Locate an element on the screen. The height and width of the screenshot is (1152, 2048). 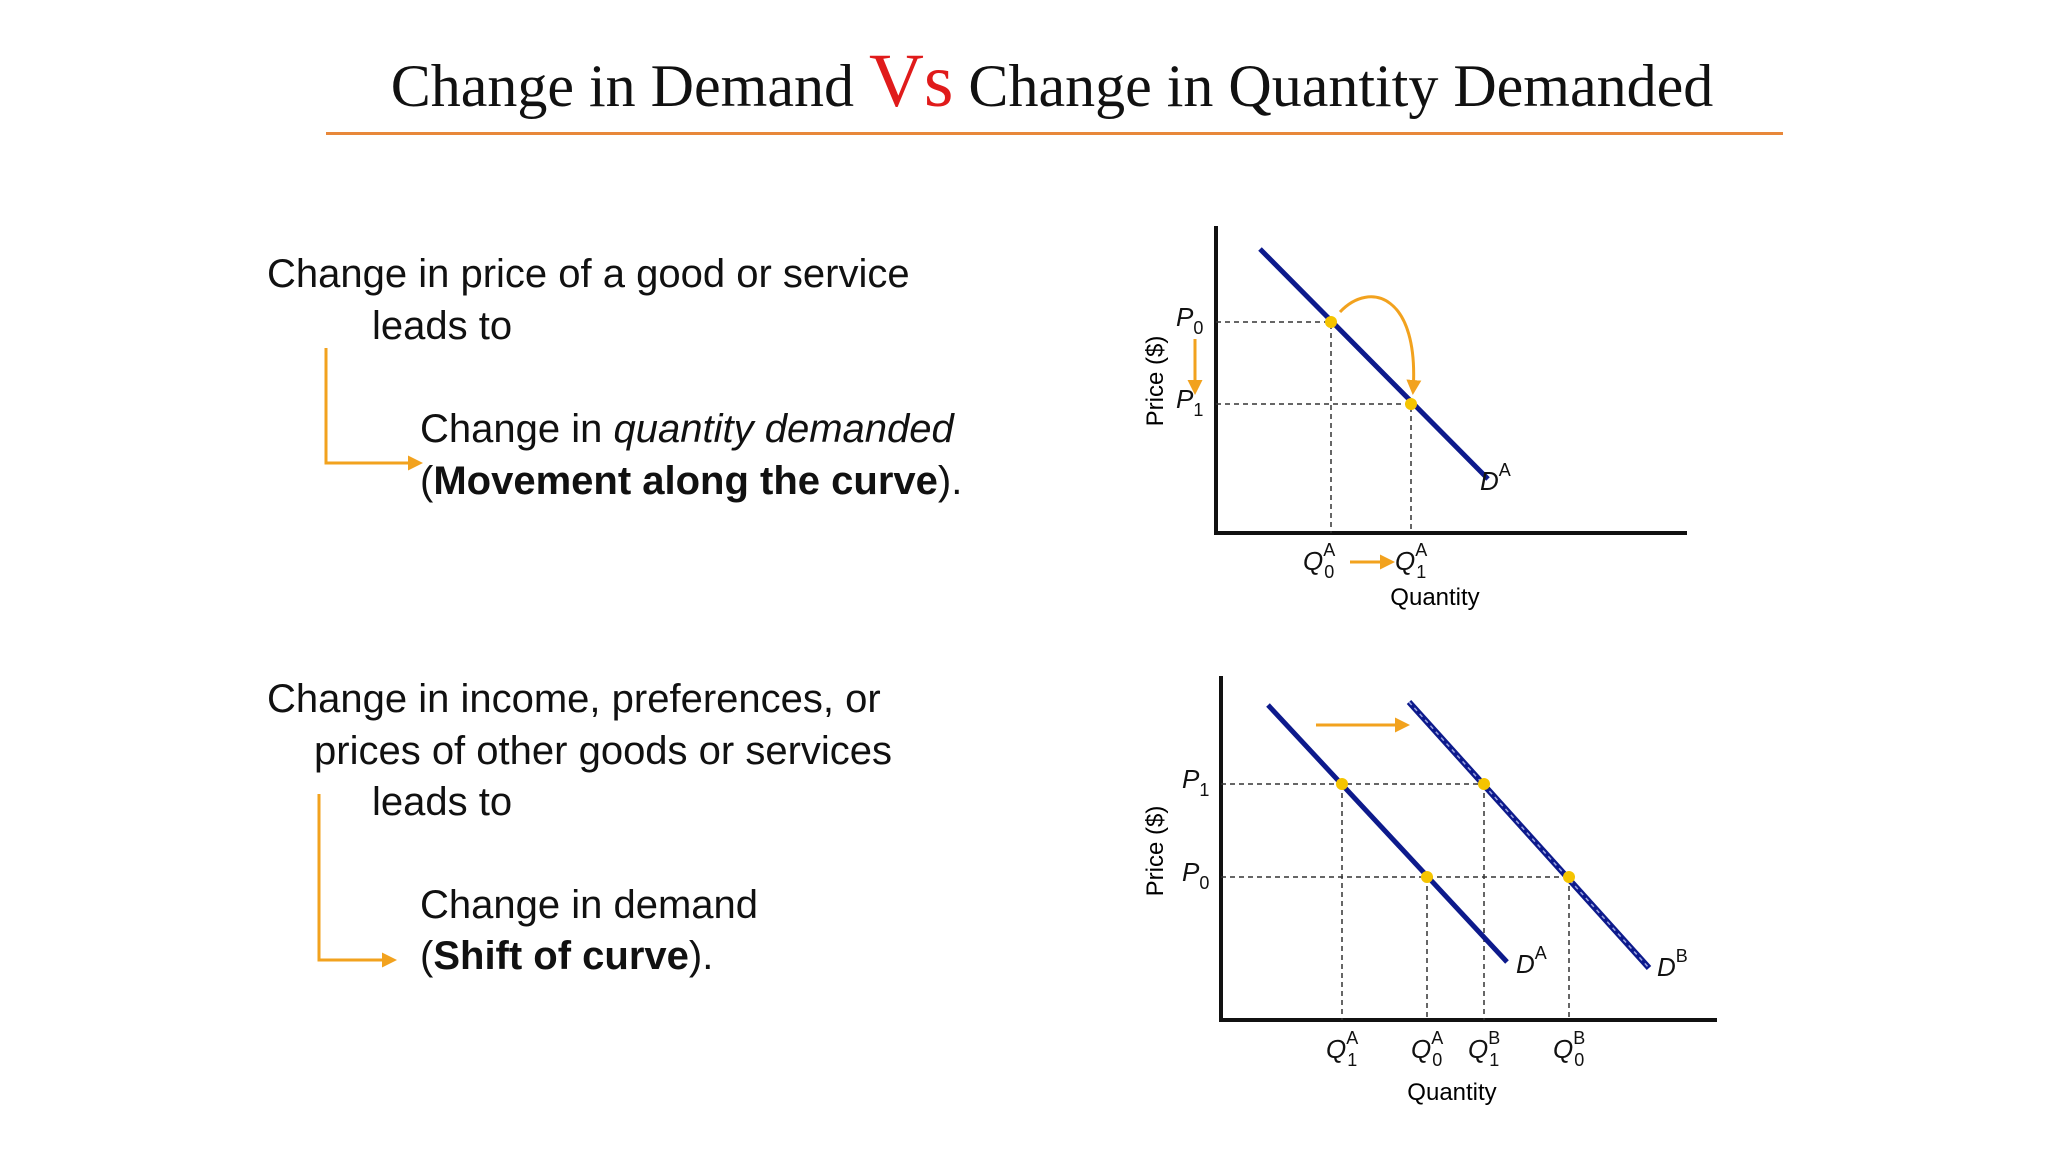
title-rule is located at coordinates (1054, 133).